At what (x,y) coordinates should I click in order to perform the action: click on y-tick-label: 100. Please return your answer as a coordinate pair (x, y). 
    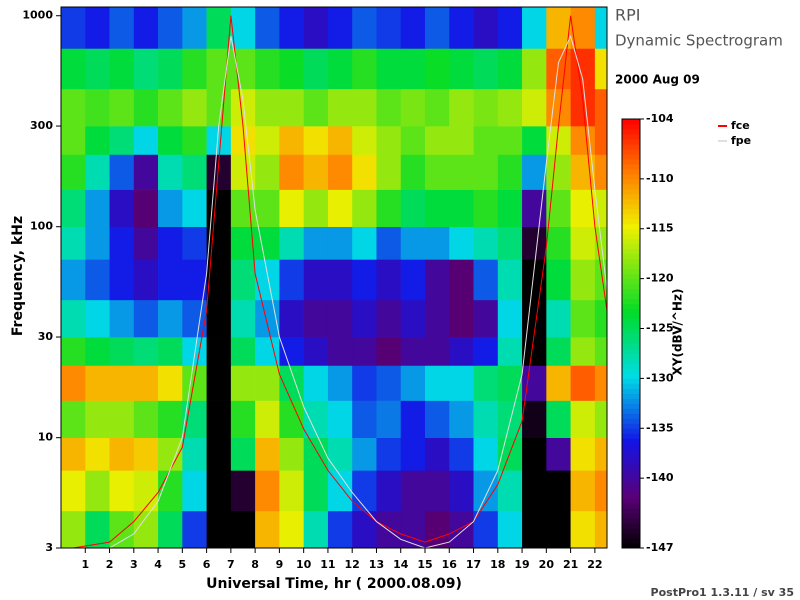
    Looking at the image, I should click on (41, 226).